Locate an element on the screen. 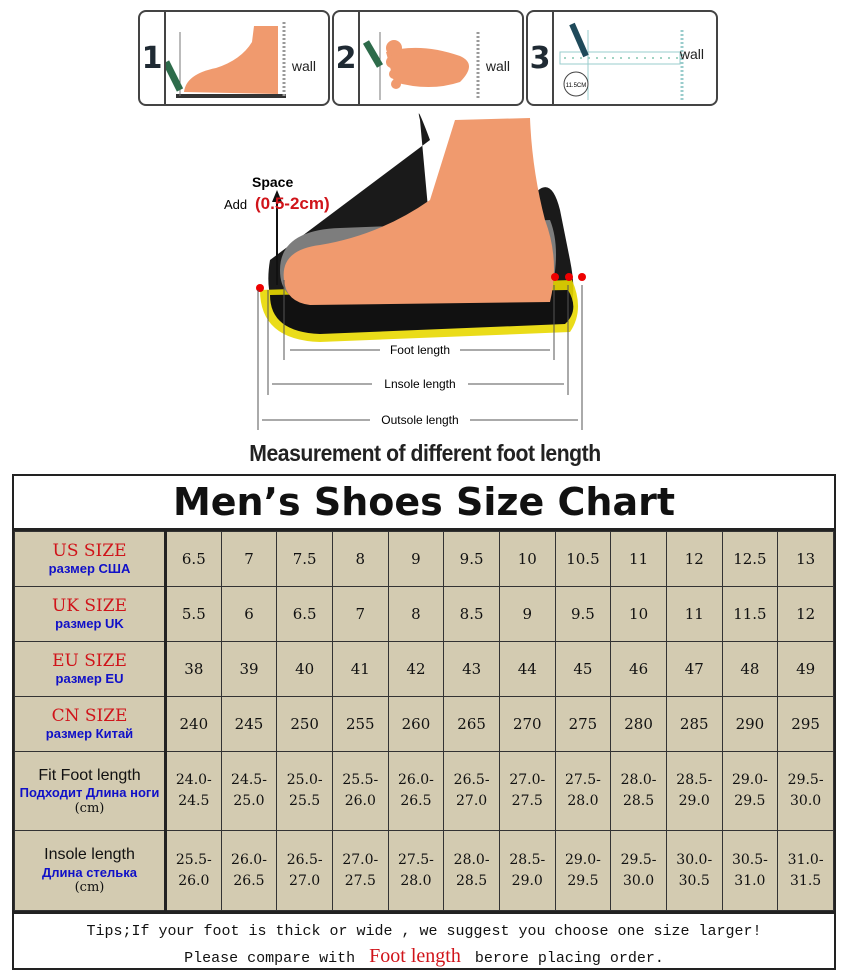  size-cell: 30.5-31.0 is located at coordinates (750, 870).